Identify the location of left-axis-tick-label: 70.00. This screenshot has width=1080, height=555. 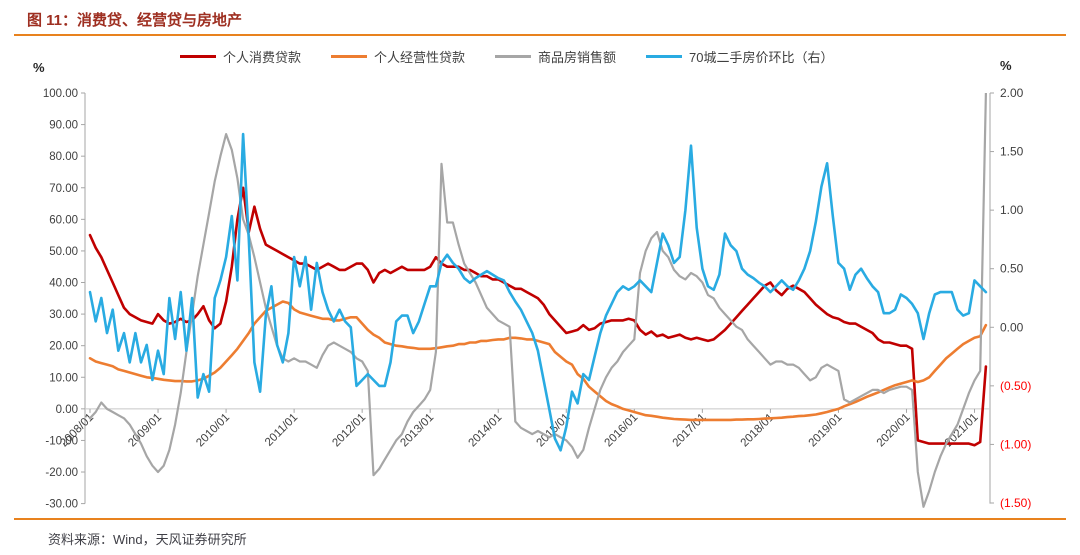
(63, 189).